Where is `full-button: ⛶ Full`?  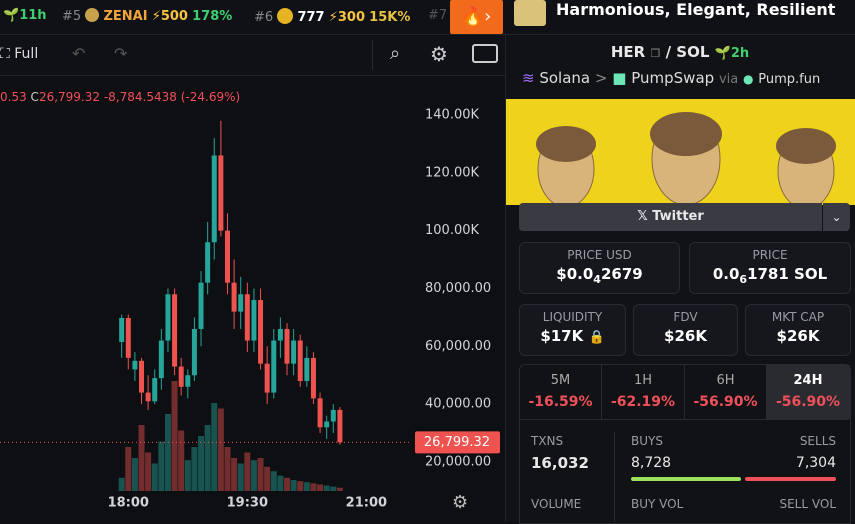
full-button: ⛶ Full is located at coordinates (19, 54).